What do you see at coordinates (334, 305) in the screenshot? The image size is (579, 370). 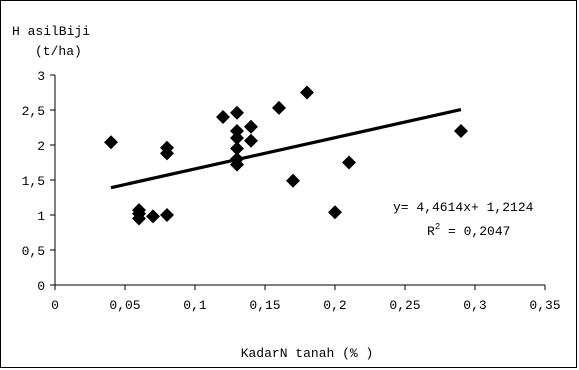 I see `x-tick-label: 0,2` at bounding box center [334, 305].